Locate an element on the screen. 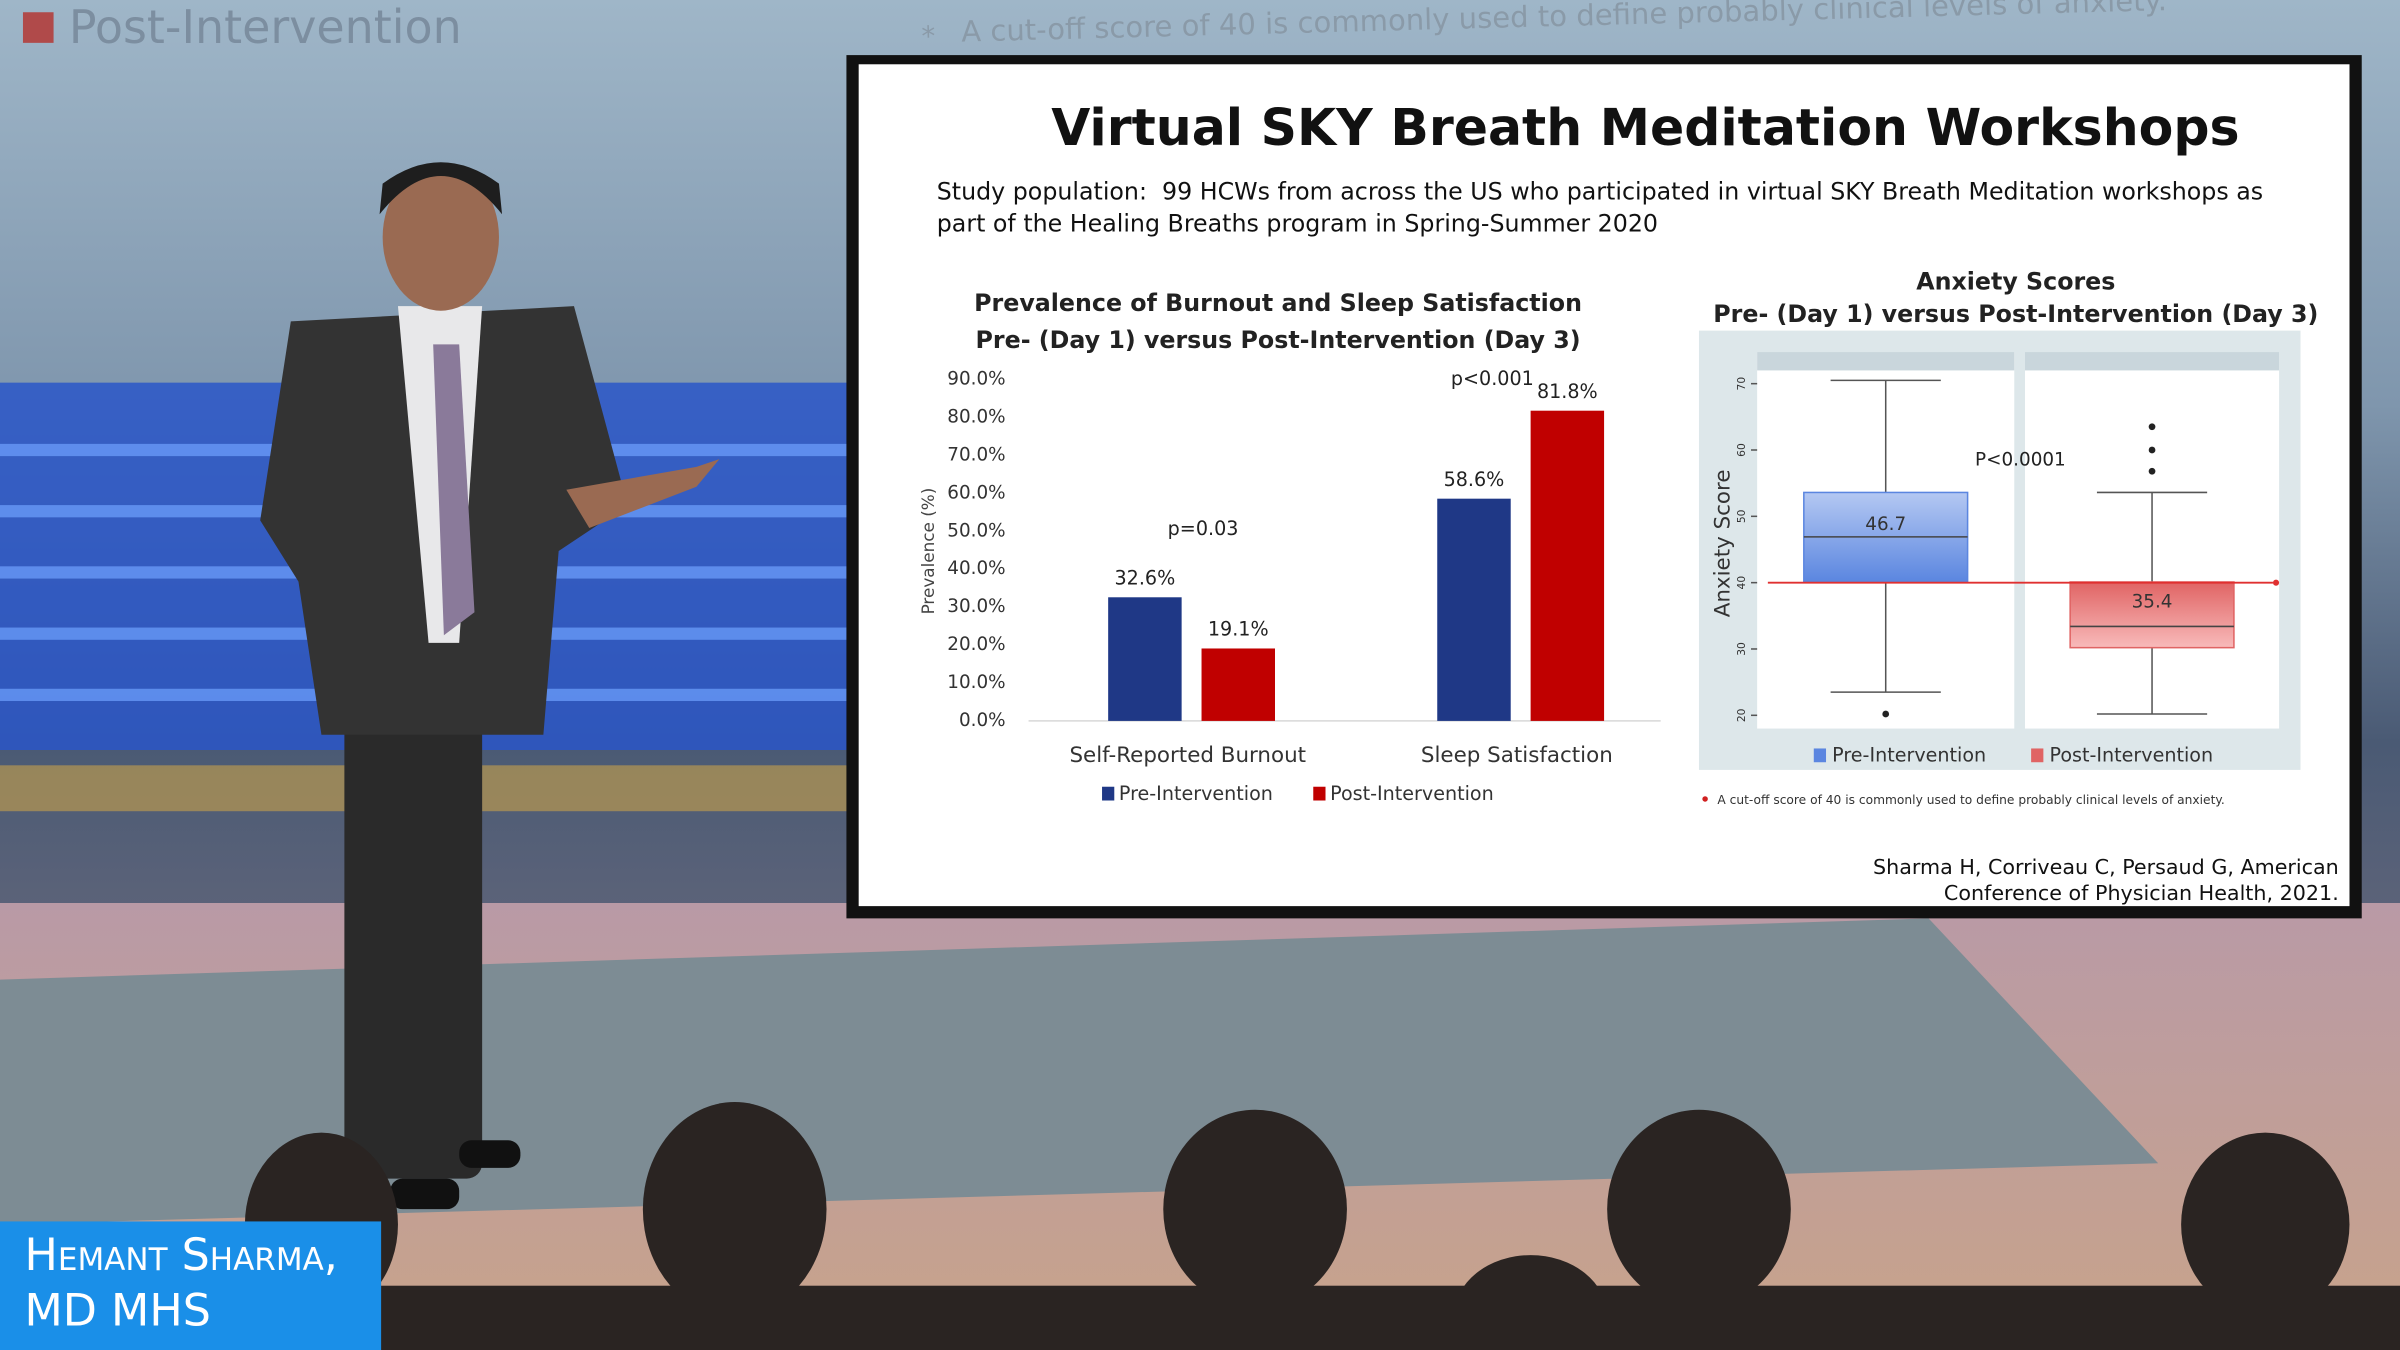 The width and height of the screenshot is (2400, 1350). y-tick-label: 60.0% is located at coordinates (976, 492).